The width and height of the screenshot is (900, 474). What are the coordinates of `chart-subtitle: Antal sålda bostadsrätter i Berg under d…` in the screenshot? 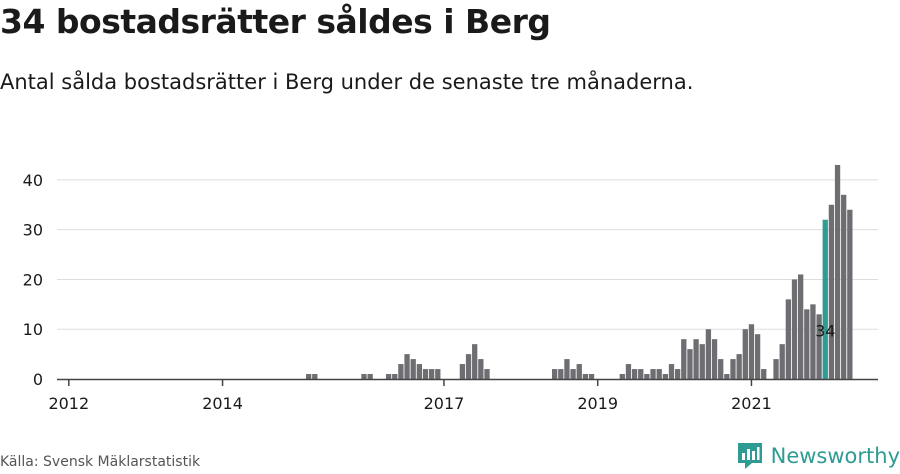 It's located at (347, 82).